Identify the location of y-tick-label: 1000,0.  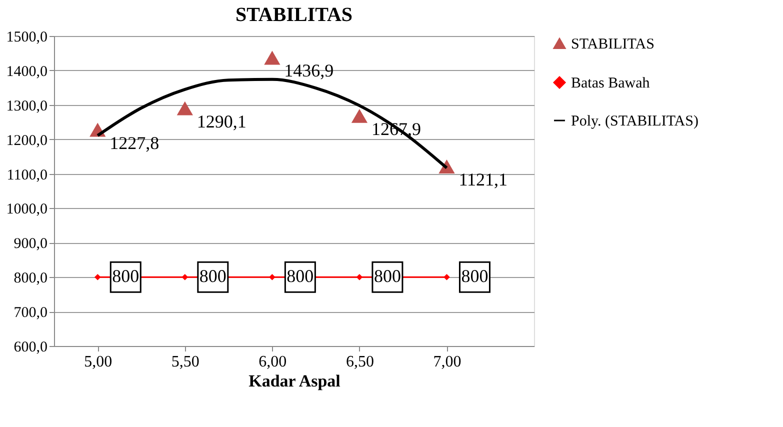
(27, 210).